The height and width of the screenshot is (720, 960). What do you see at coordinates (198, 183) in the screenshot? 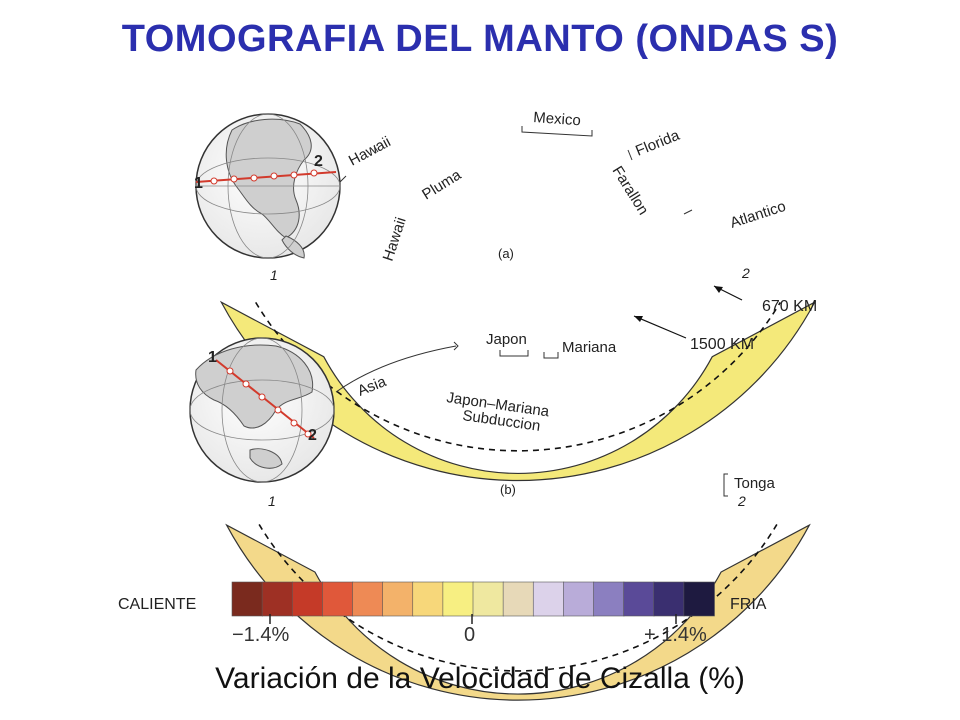
I see `globe-a-point-1: 1` at bounding box center [198, 183].